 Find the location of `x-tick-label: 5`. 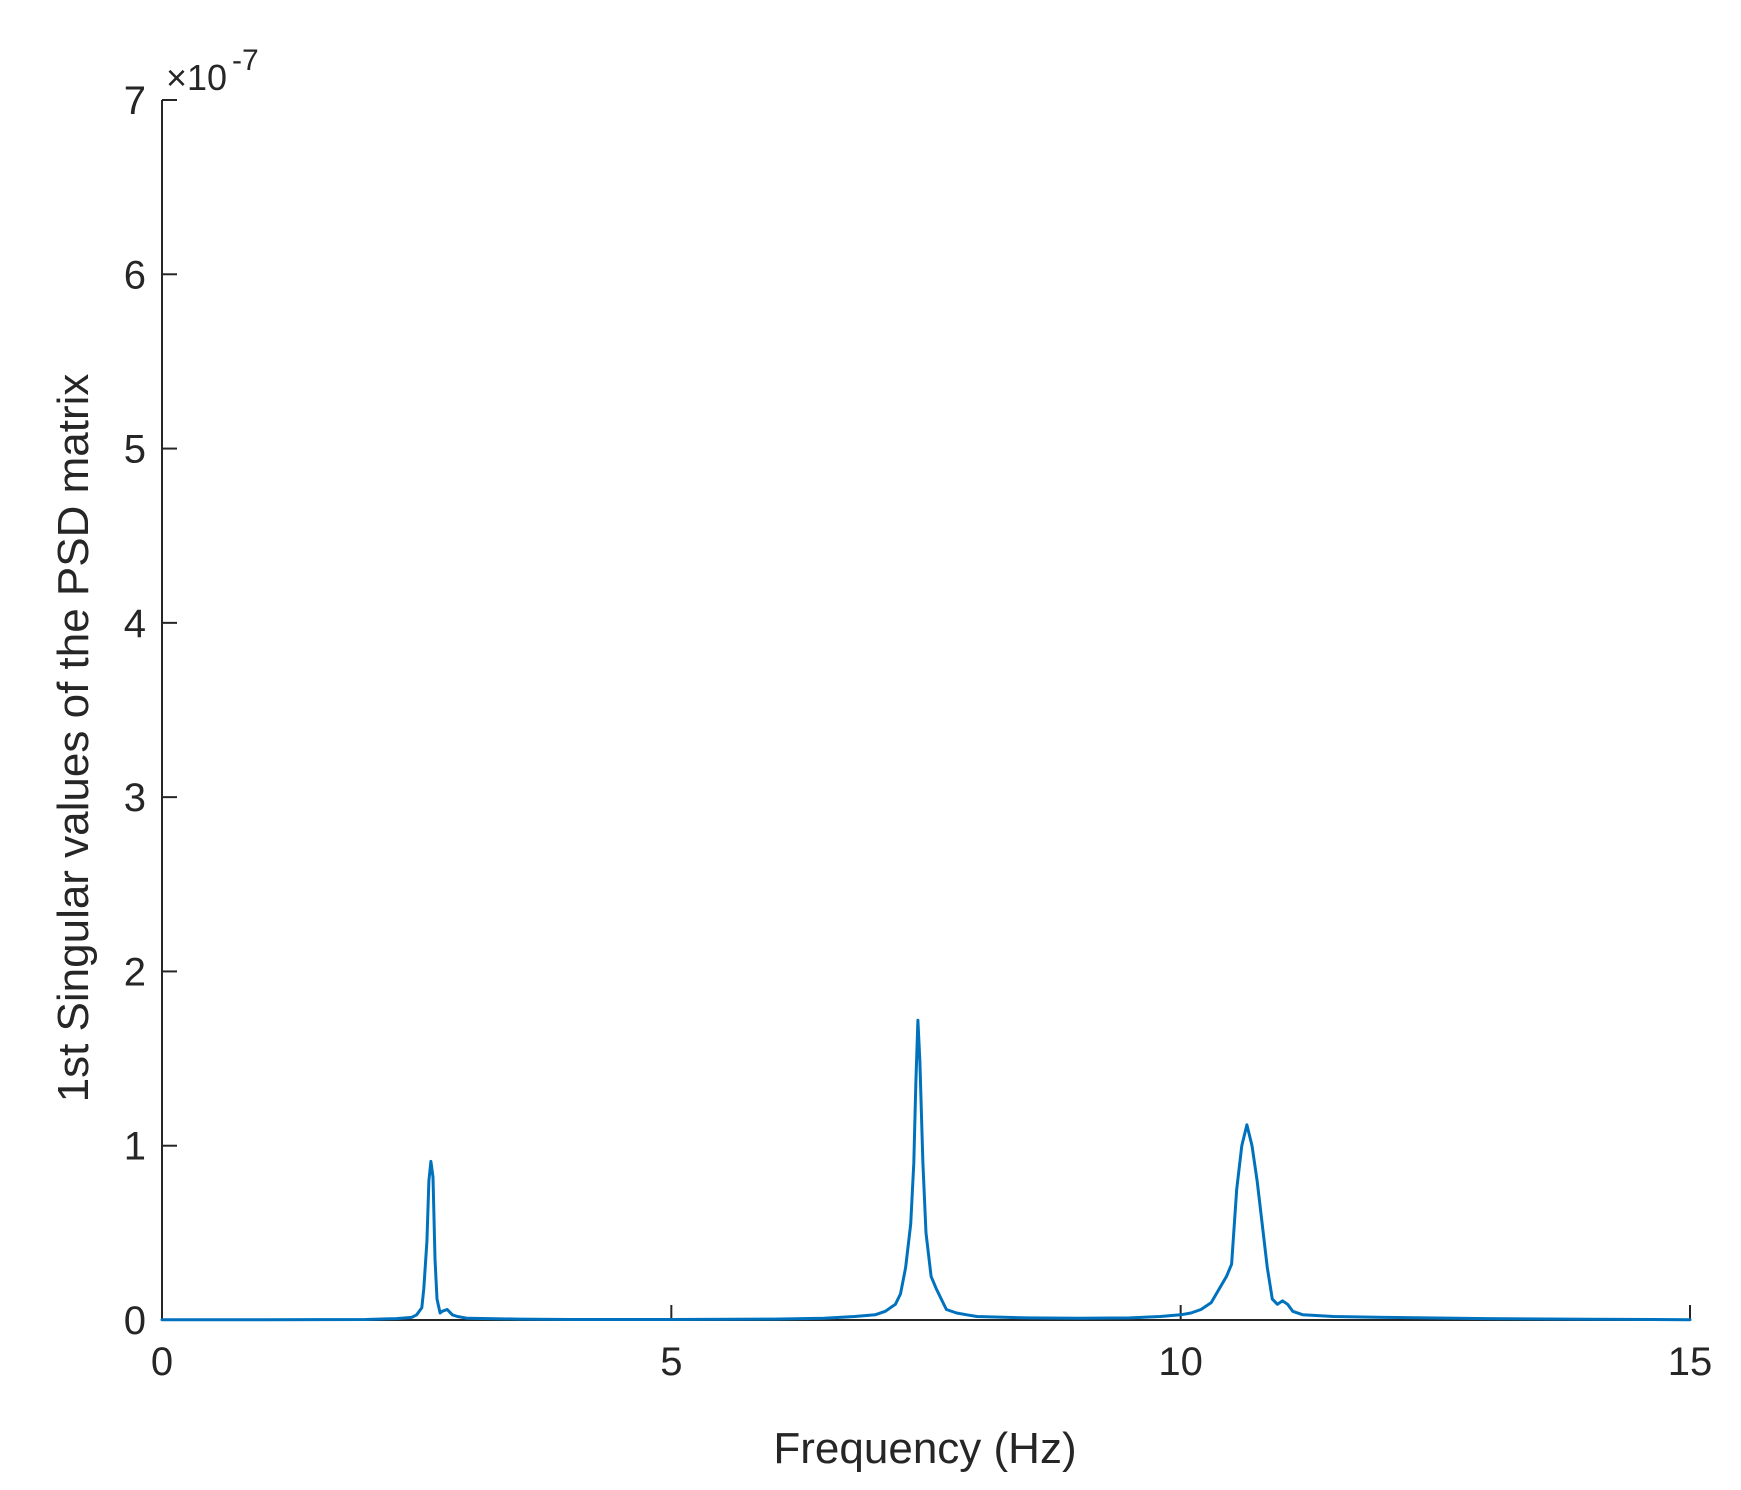

x-tick-label: 5 is located at coordinates (671, 1362).